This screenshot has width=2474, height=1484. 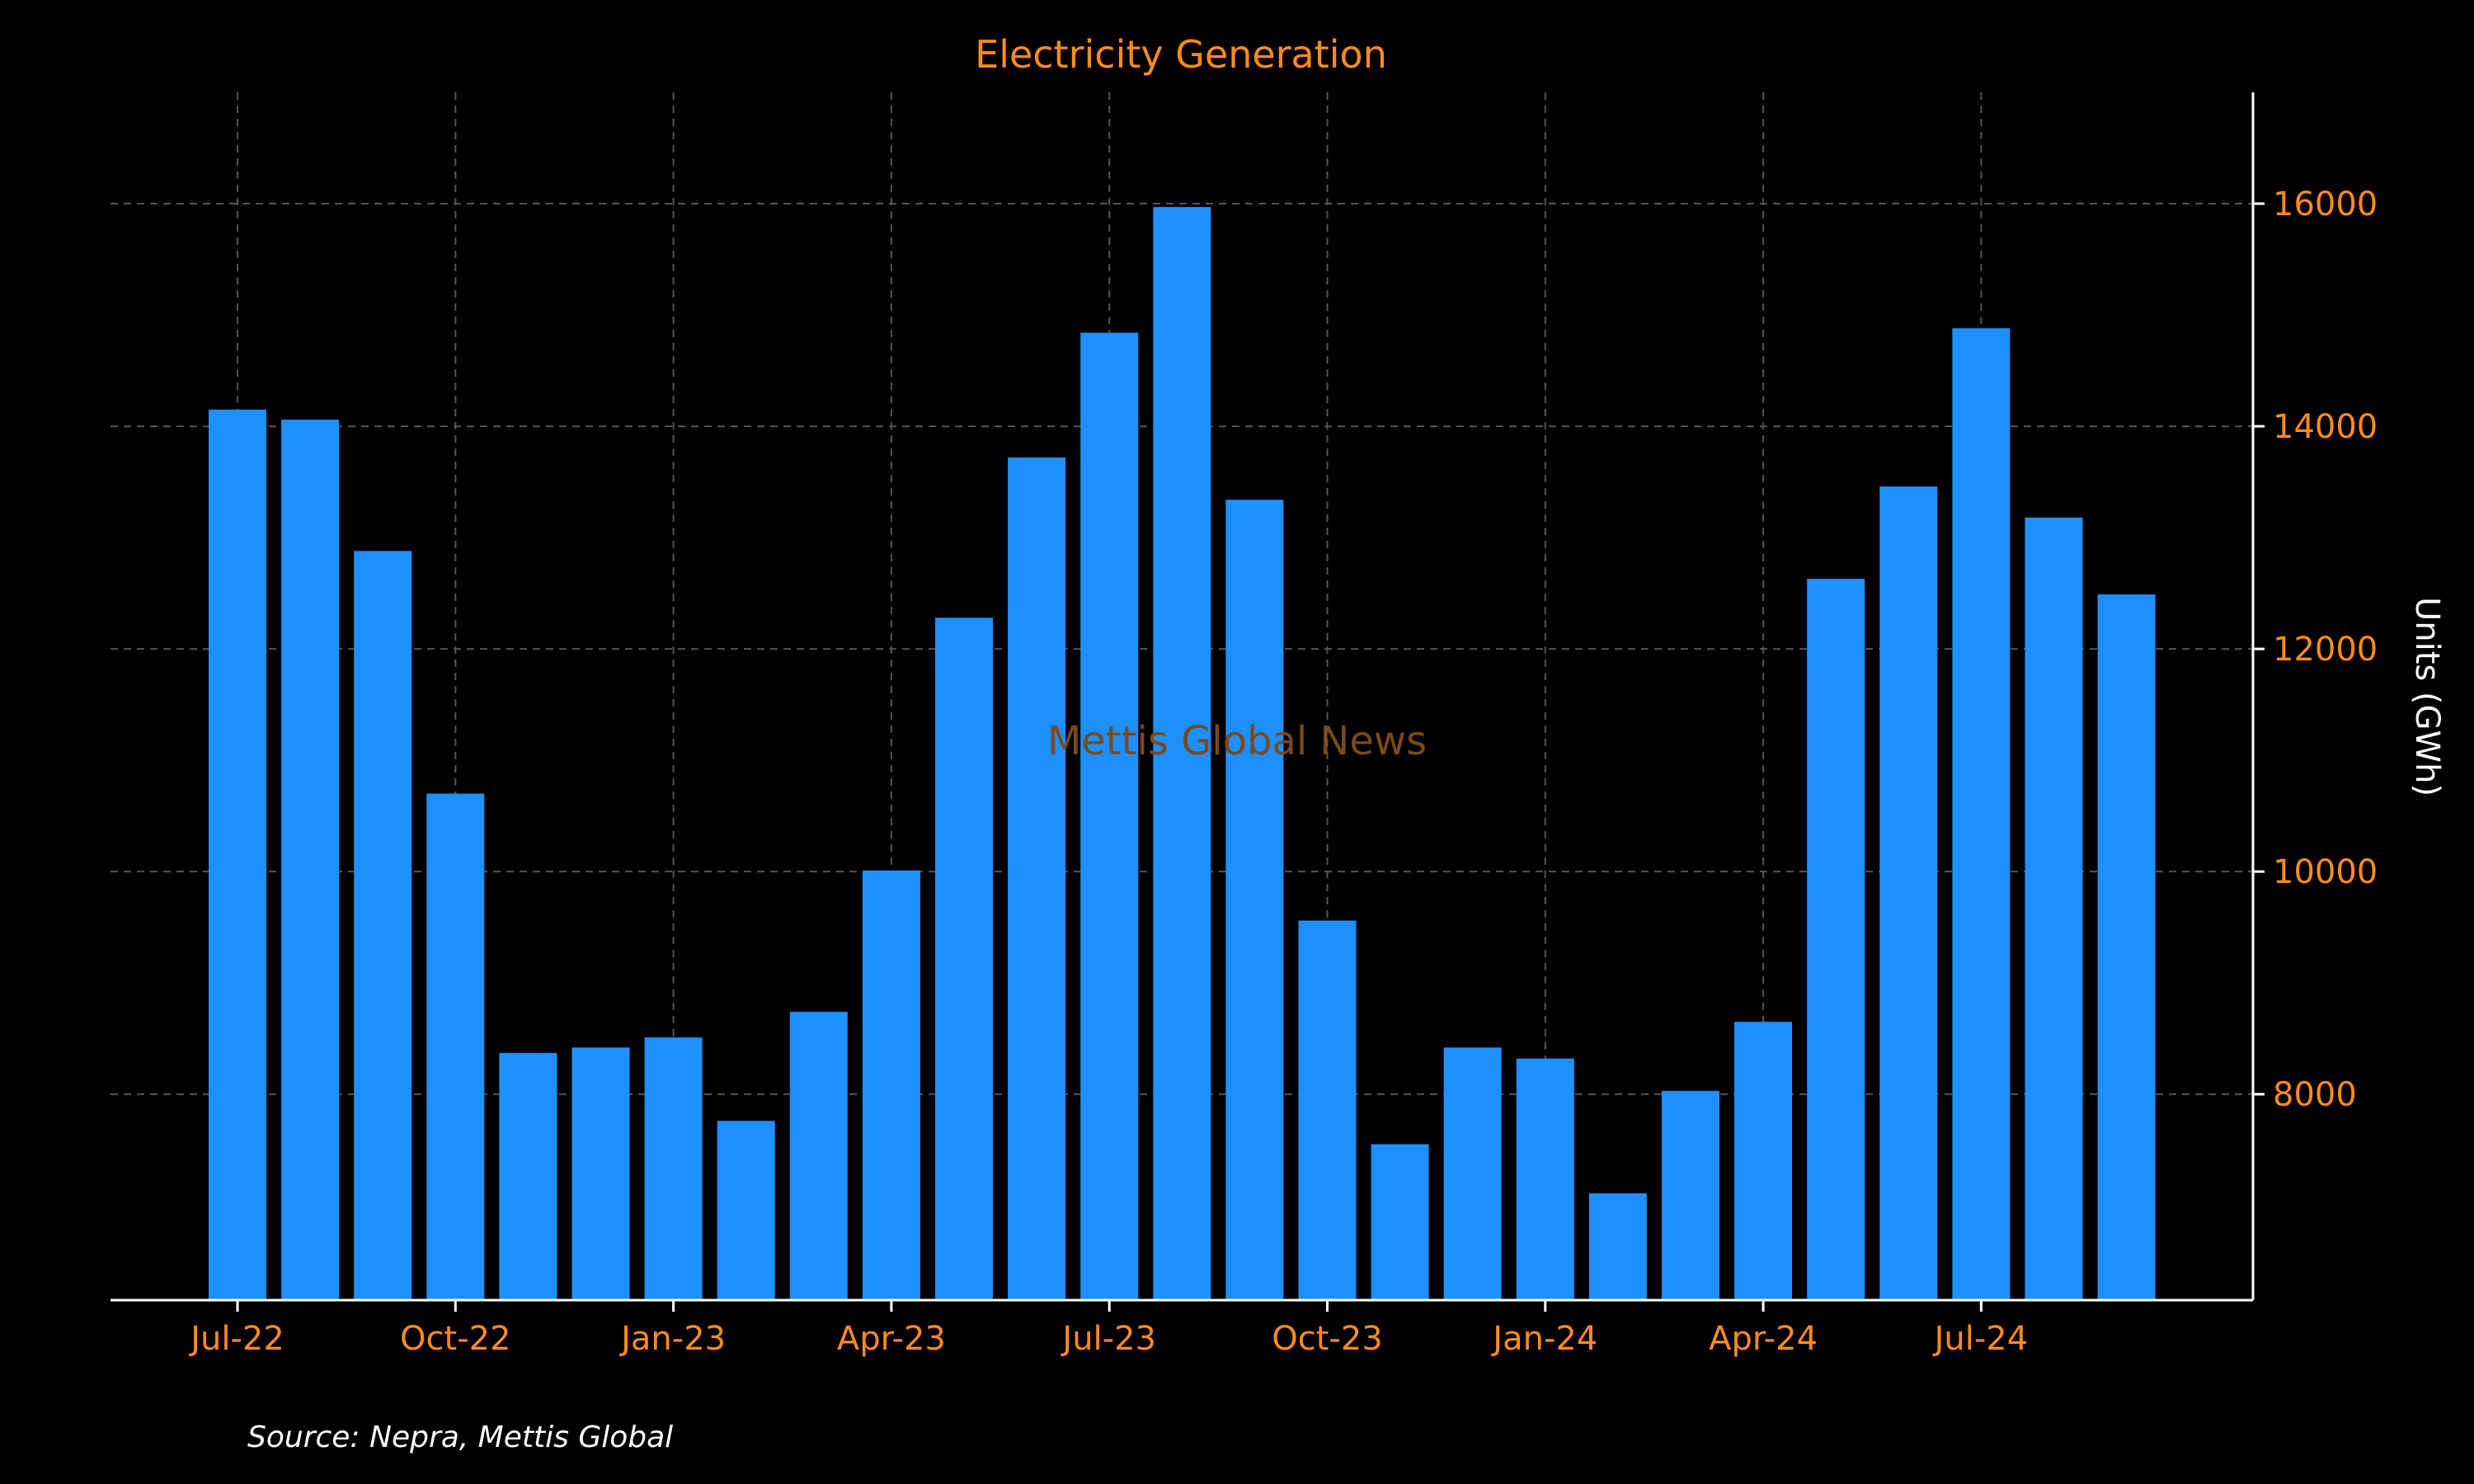 What do you see at coordinates (460, 1437) in the screenshot?
I see `source-note: Source: Nepra, Mettis Global` at bounding box center [460, 1437].